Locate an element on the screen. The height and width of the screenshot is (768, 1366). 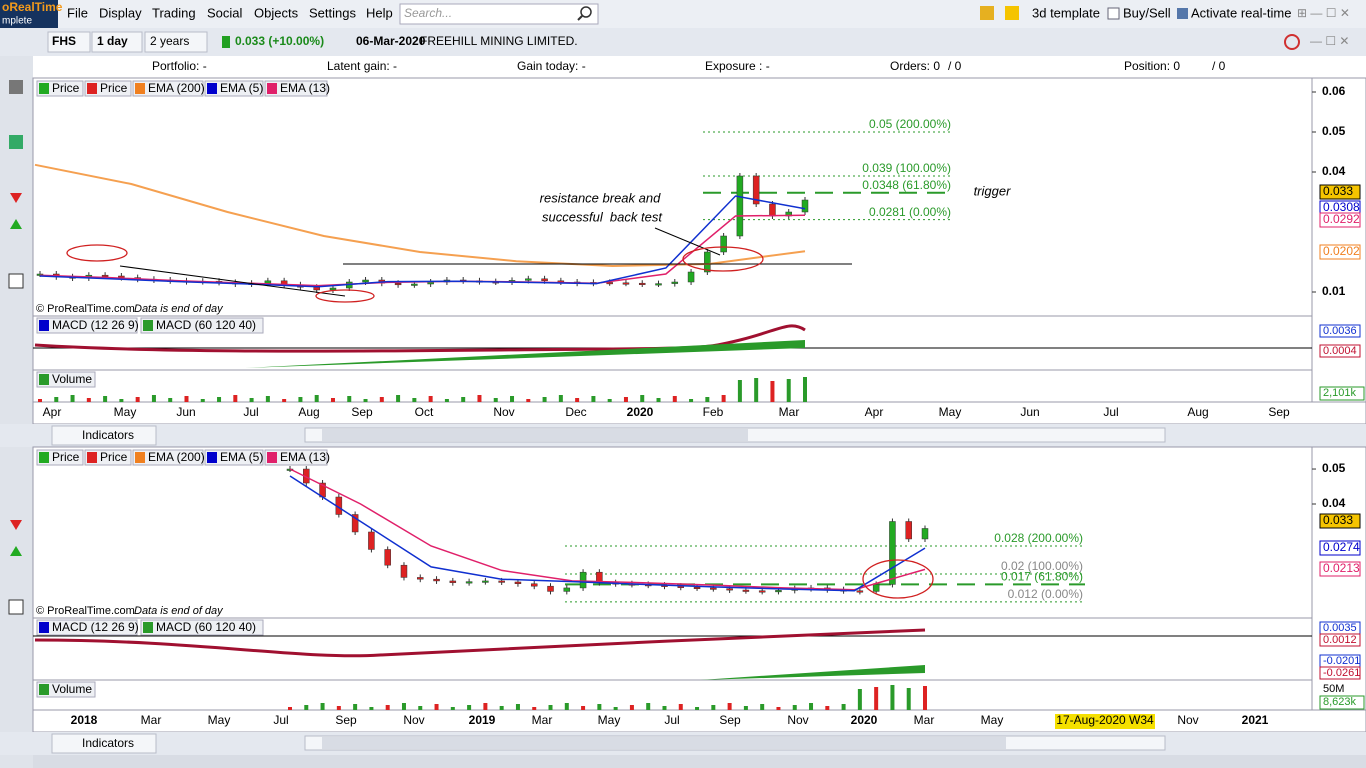
volume-legend-box is located at coordinates (66, 379).